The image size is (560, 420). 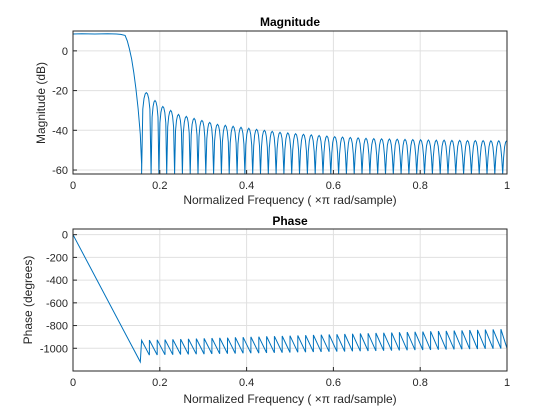 I want to click on magnitude-xtick-label: 0, so click(x=73, y=186).